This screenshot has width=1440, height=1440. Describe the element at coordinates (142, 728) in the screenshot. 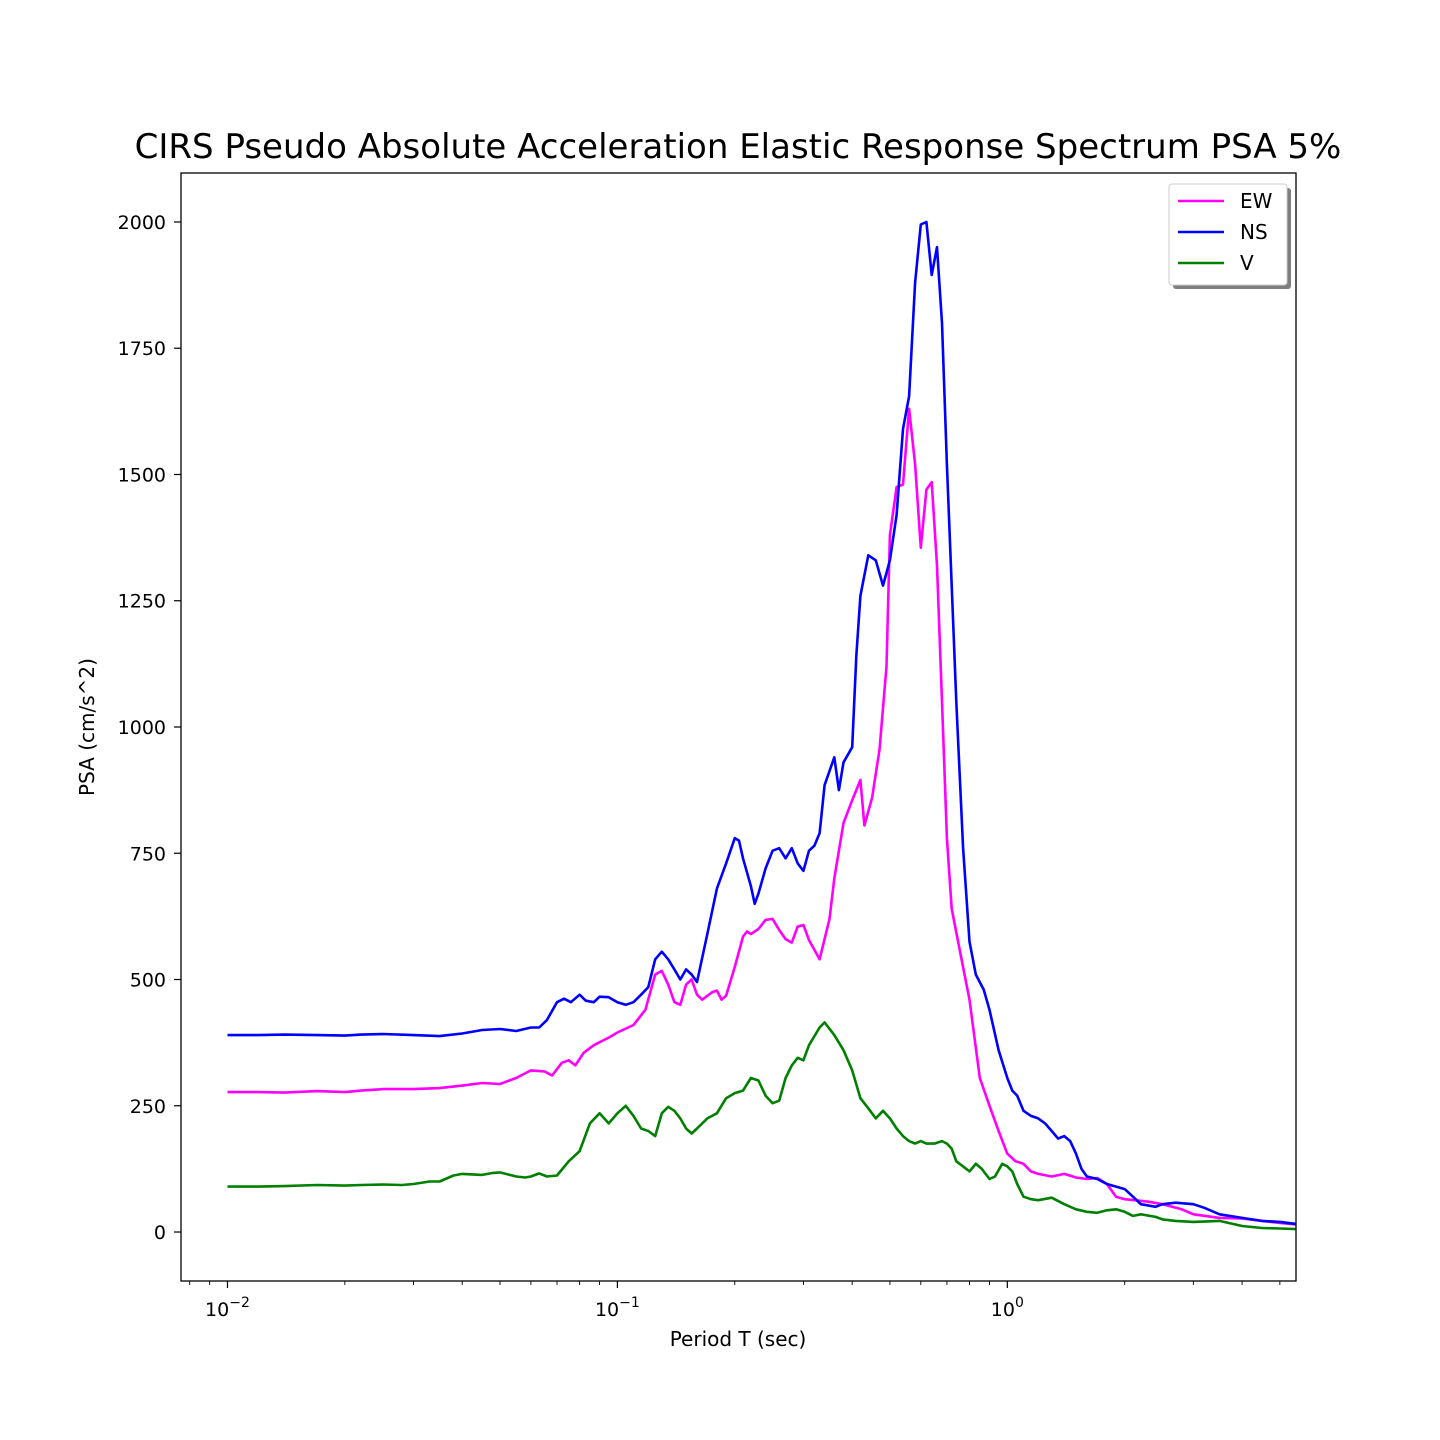

I see `y-tick-label: 1000` at that location.